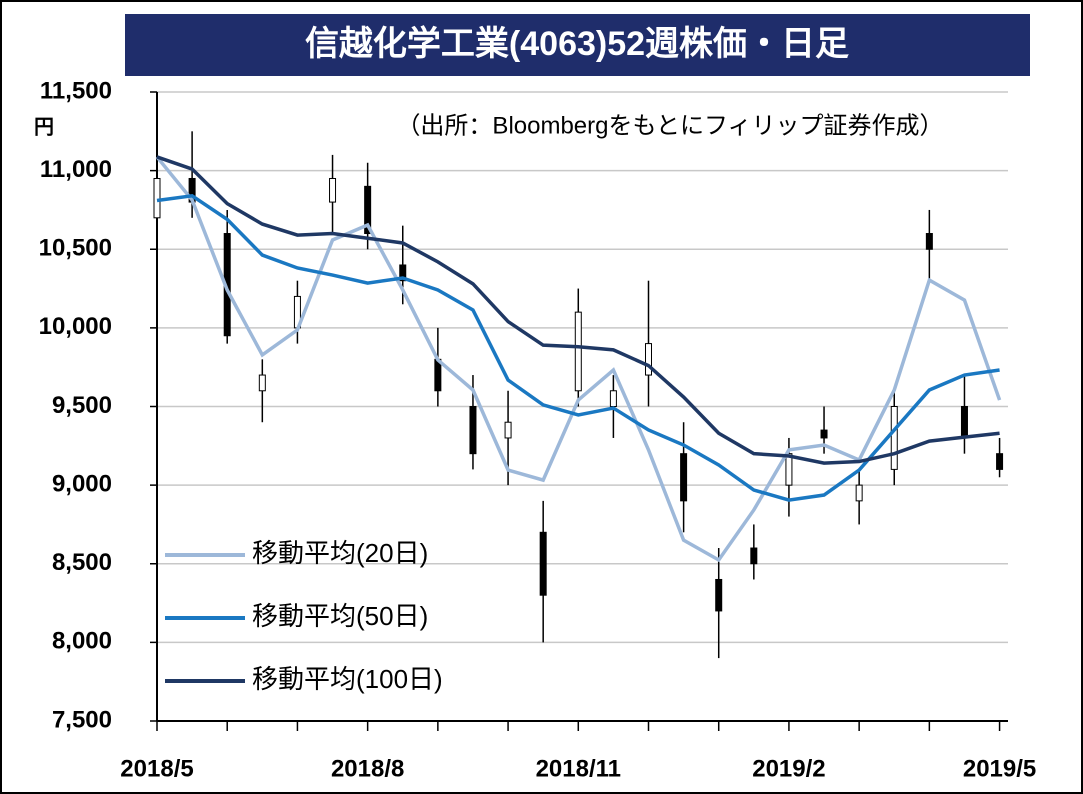  I want to click on y-unit: 円, so click(44, 127).